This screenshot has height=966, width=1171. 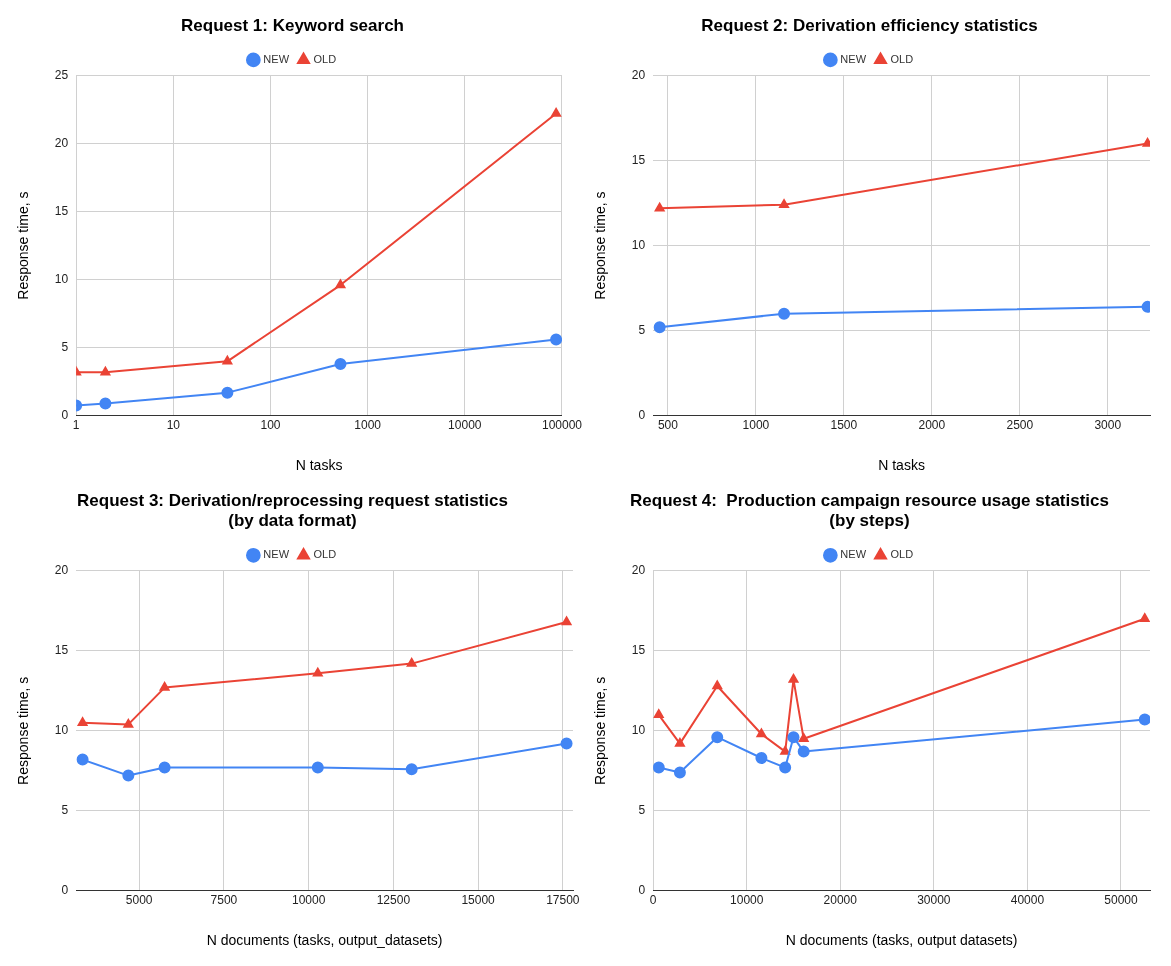 I want to click on y-tick-label: 25, so click(x=61, y=74).